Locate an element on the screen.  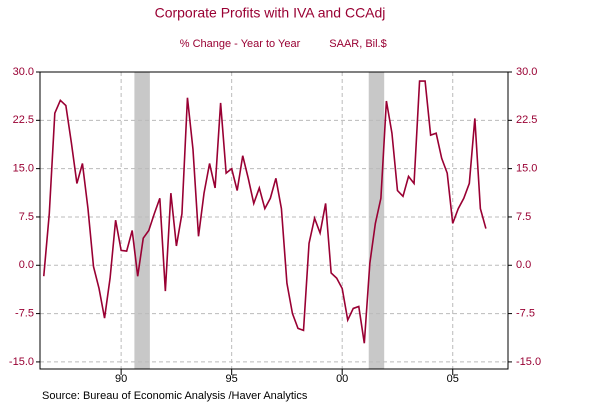
y2-tick-label: -15.0 is located at coordinates (528, 362).